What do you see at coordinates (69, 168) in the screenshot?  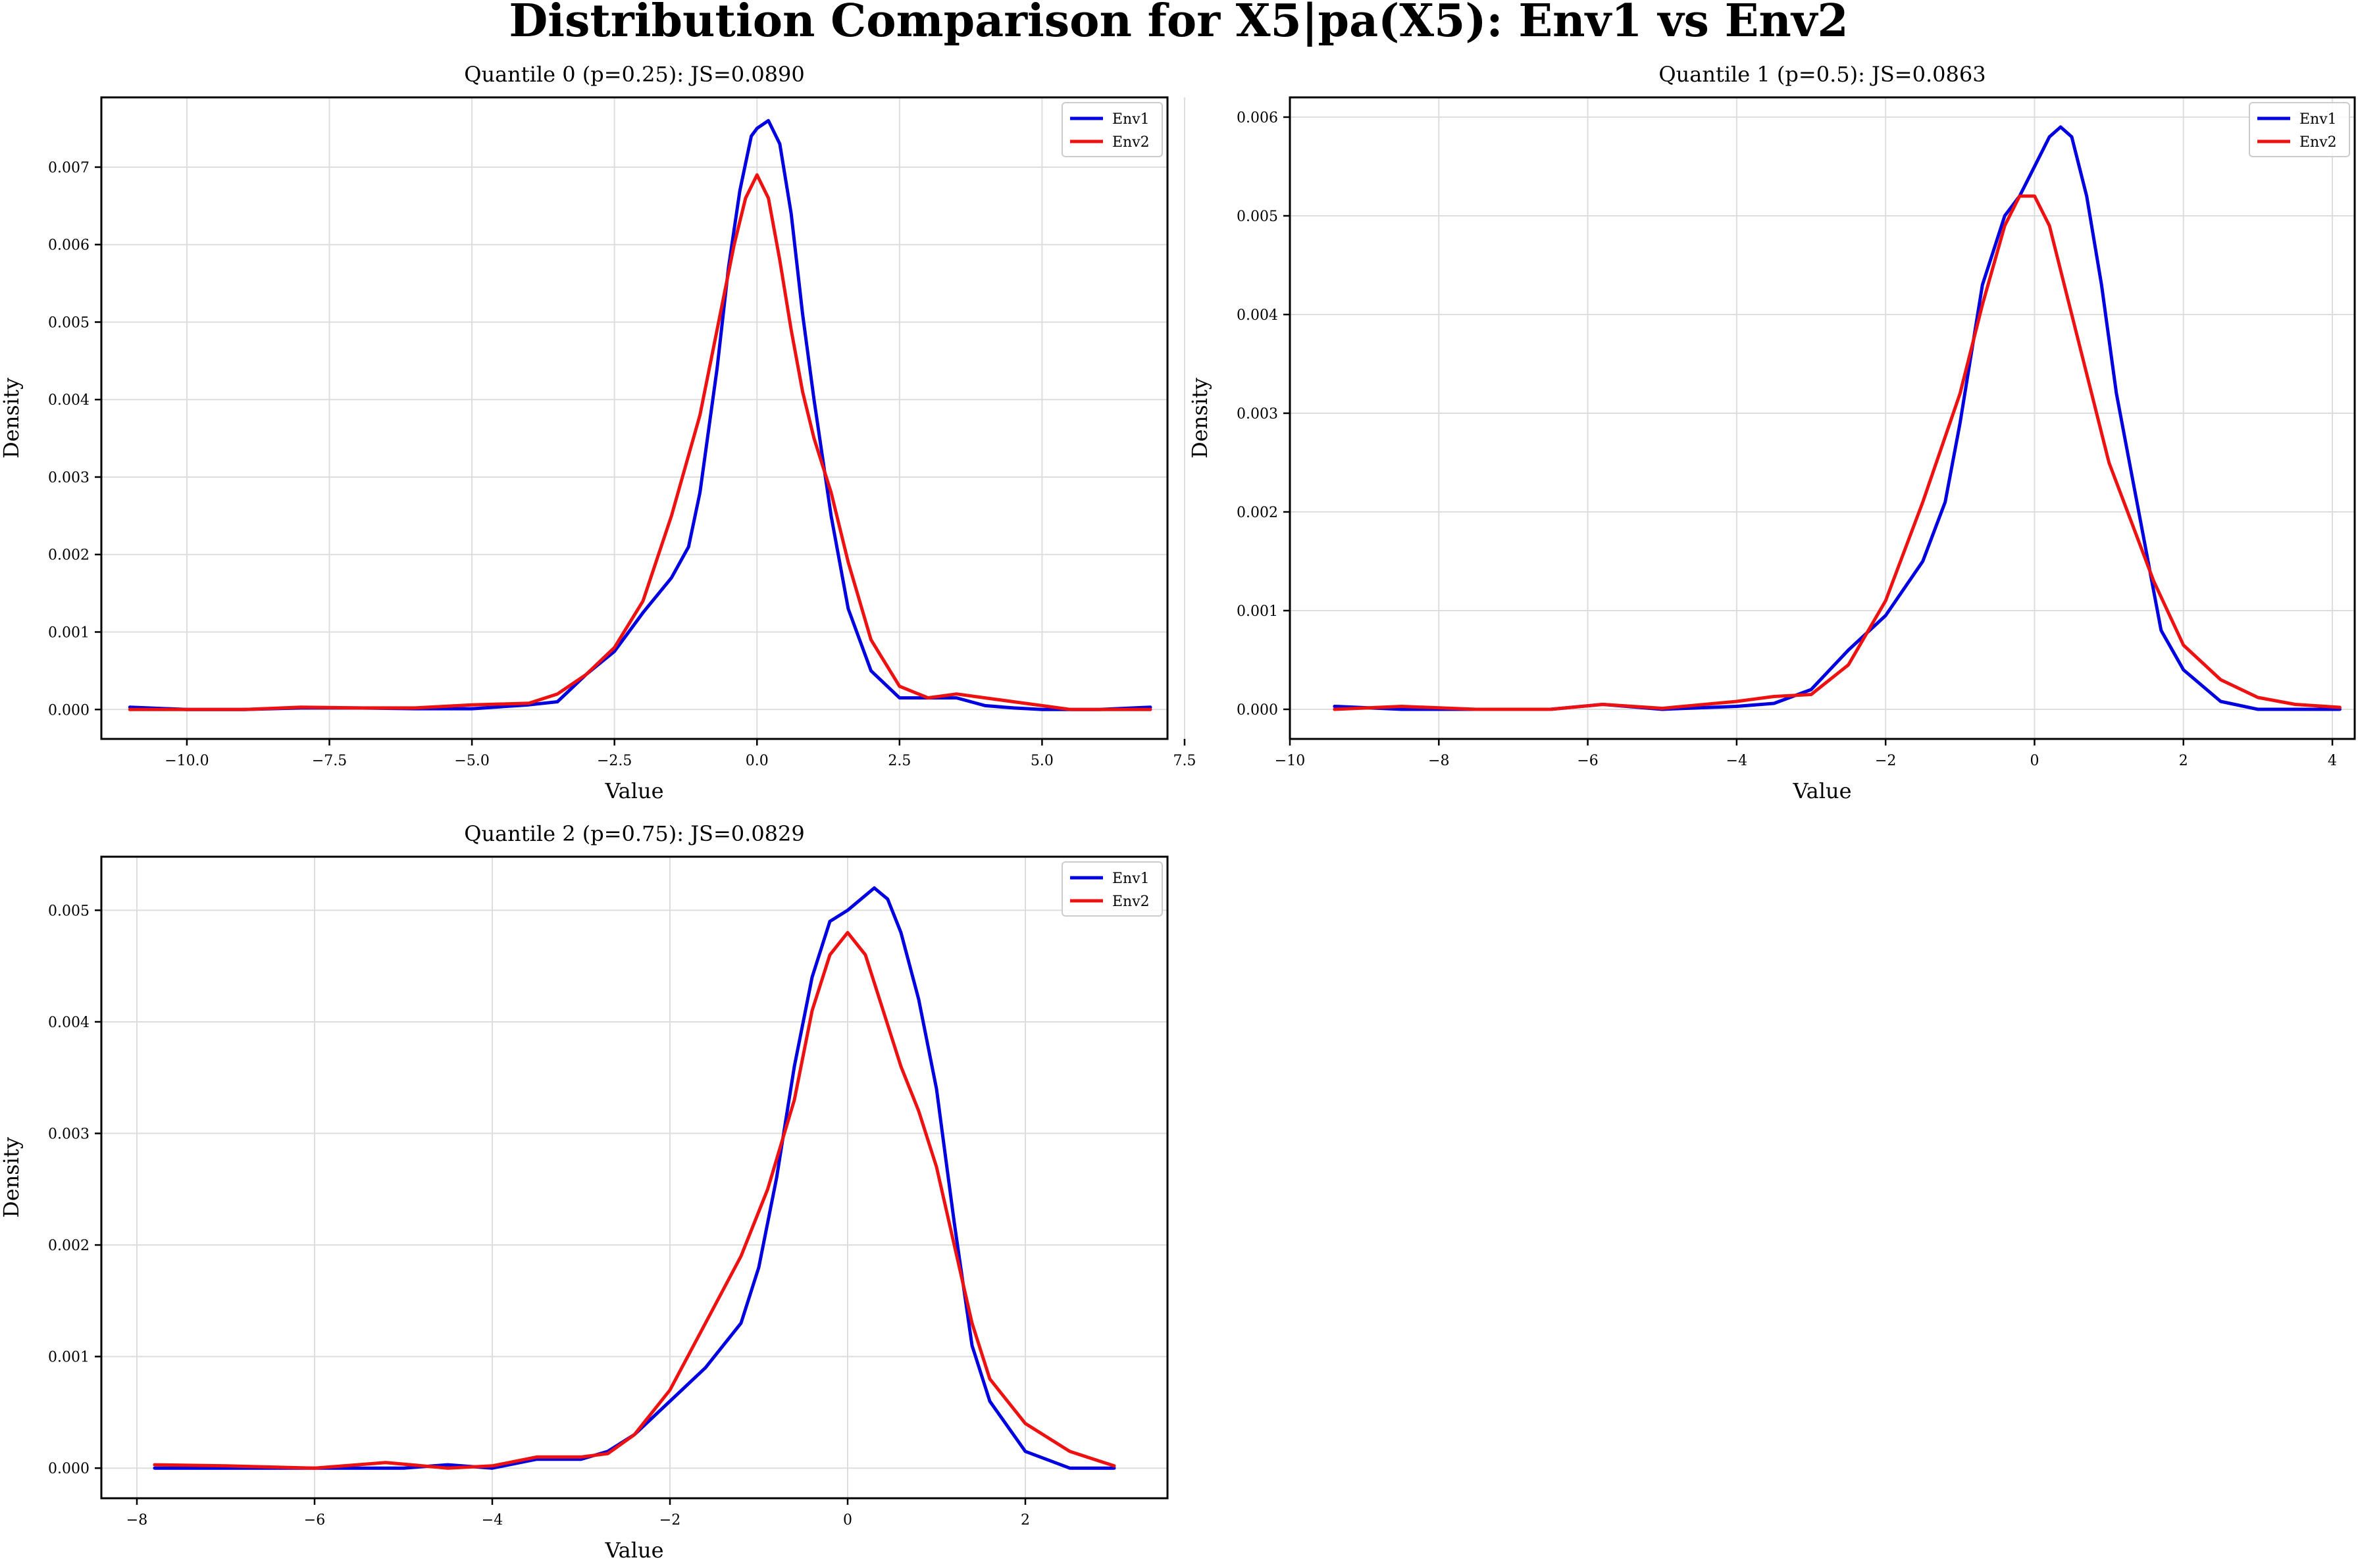 I see `y-tick-label: 0.007` at bounding box center [69, 168].